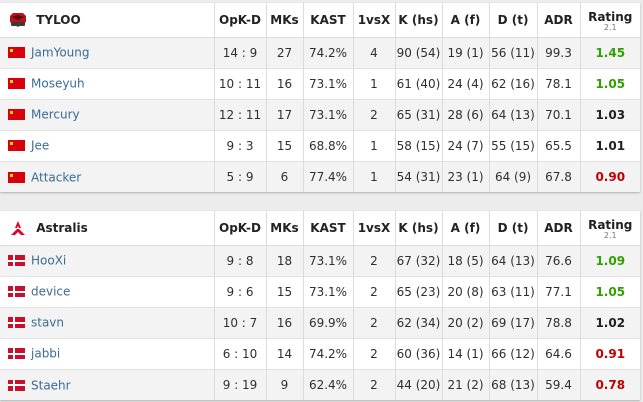 This screenshot has height=402, width=643. Describe the element at coordinates (558, 145) in the screenshot. I see `adr-cell: 65.5` at that location.